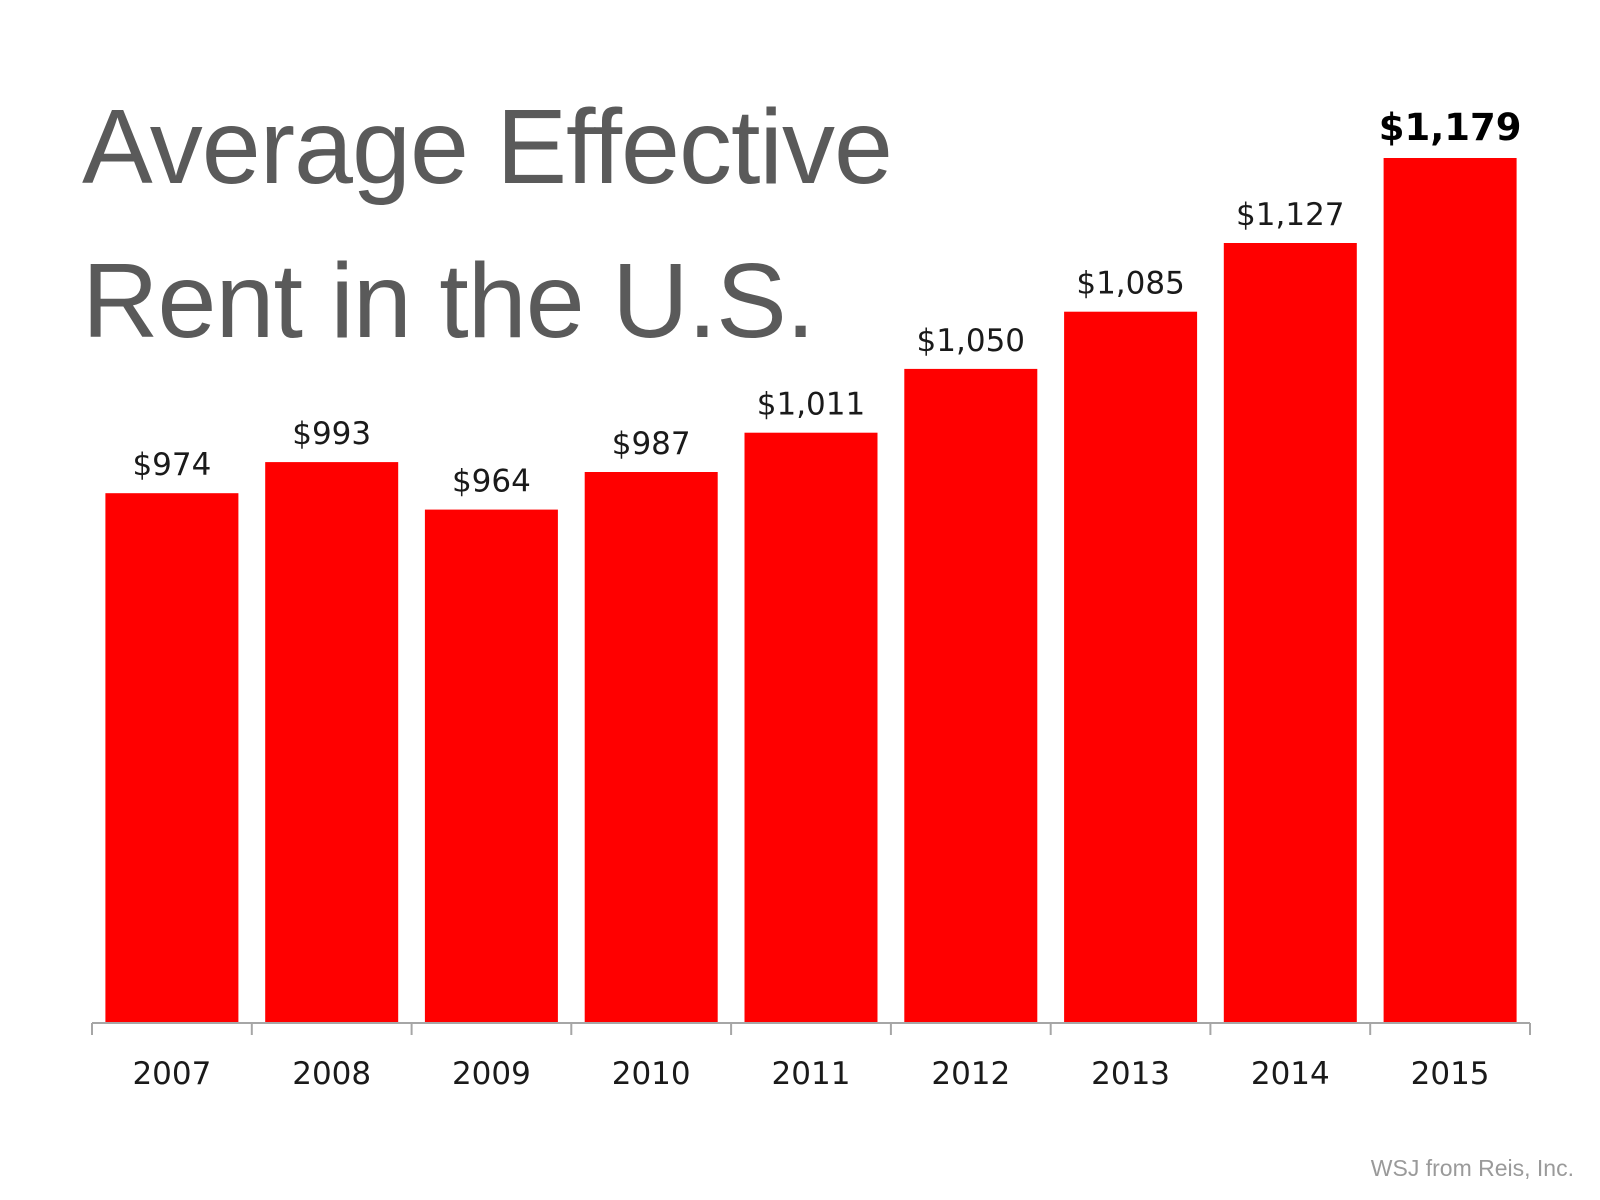  Describe the element at coordinates (1472, 1168) in the screenshot. I see `source-note: WSJ from Reis, Inc.` at that location.